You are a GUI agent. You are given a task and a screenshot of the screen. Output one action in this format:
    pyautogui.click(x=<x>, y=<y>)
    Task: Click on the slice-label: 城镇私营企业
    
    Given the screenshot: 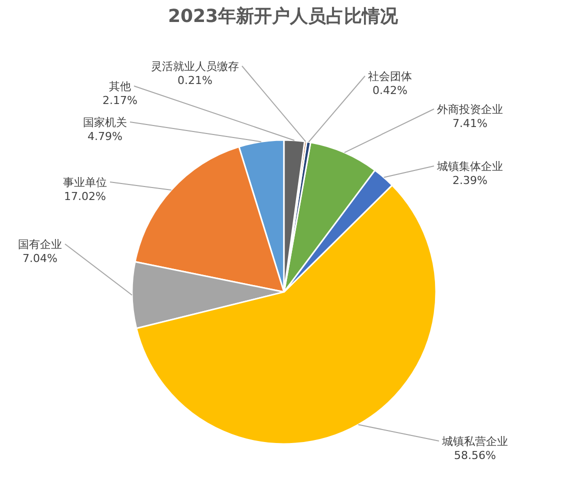 What is the action you would take?
    pyautogui.click(x=474, y=441)
    